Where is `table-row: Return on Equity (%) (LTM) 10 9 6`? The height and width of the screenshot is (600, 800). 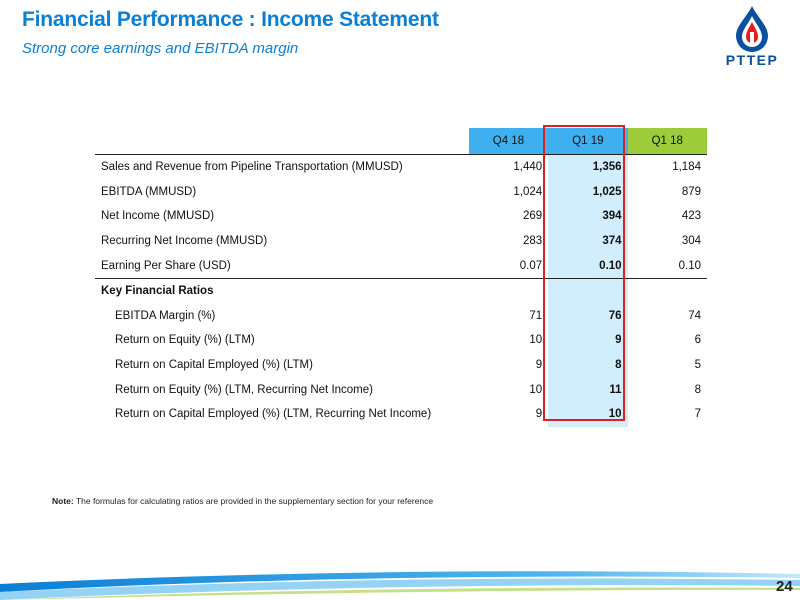 table-row: Return on Equity (%) (LTM) 10 9 6 is located at coordinates (401, 340).